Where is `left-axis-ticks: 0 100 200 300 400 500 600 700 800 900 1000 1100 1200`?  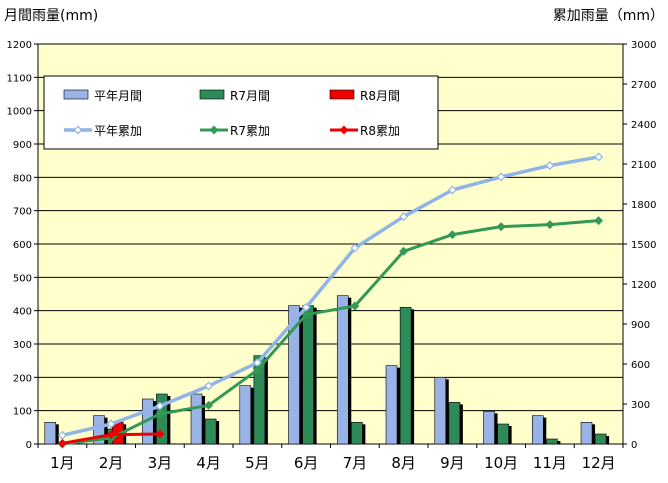 left-axis-ticks: 0 100 200 300 400 500 600 700 800 900 1000 1100 1200 is located at coordinates (22, 245).